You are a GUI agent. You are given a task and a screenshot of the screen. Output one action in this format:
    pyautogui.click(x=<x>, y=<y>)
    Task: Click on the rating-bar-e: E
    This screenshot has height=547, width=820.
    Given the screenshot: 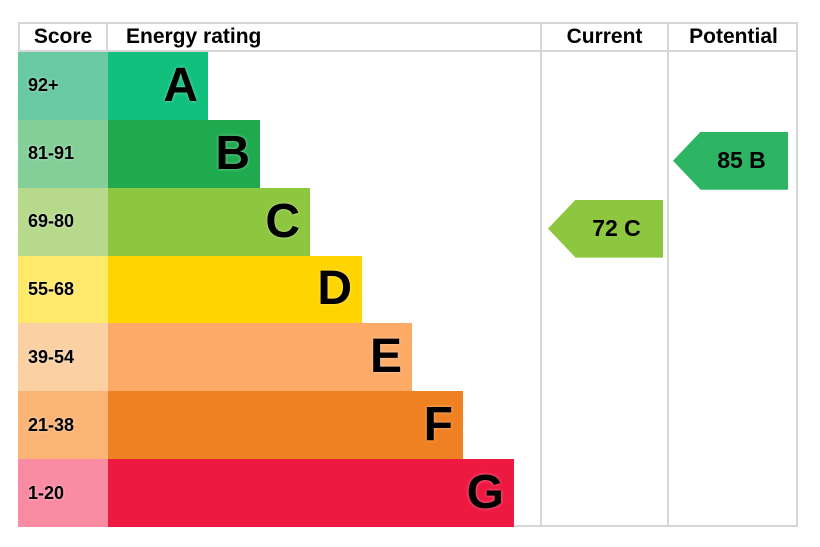 What is the action you would take?
    pyautogui.click(x=260, y=357)
    